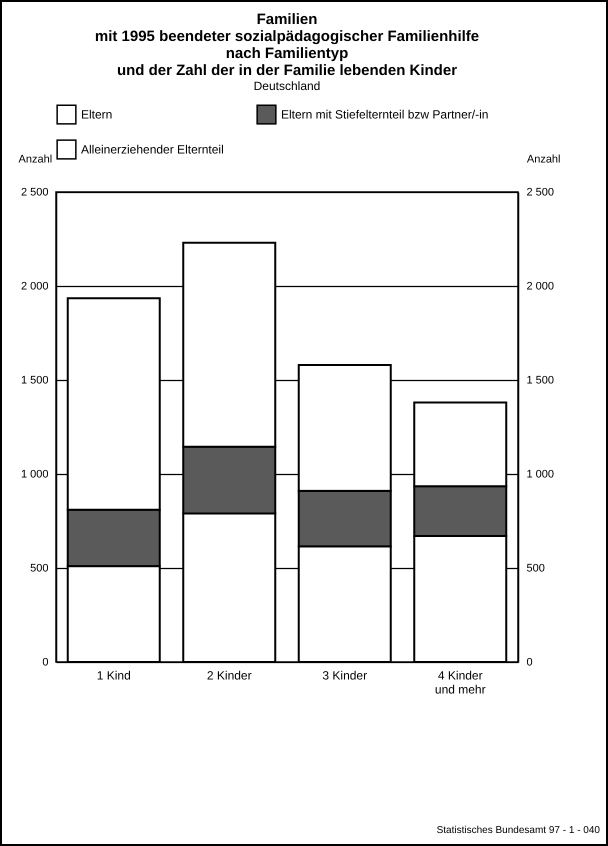  What do you see at coordinates (540, 474) in the screenshot?
I see `y2-tick-label: 1 000` at bounding box center [540, 474].